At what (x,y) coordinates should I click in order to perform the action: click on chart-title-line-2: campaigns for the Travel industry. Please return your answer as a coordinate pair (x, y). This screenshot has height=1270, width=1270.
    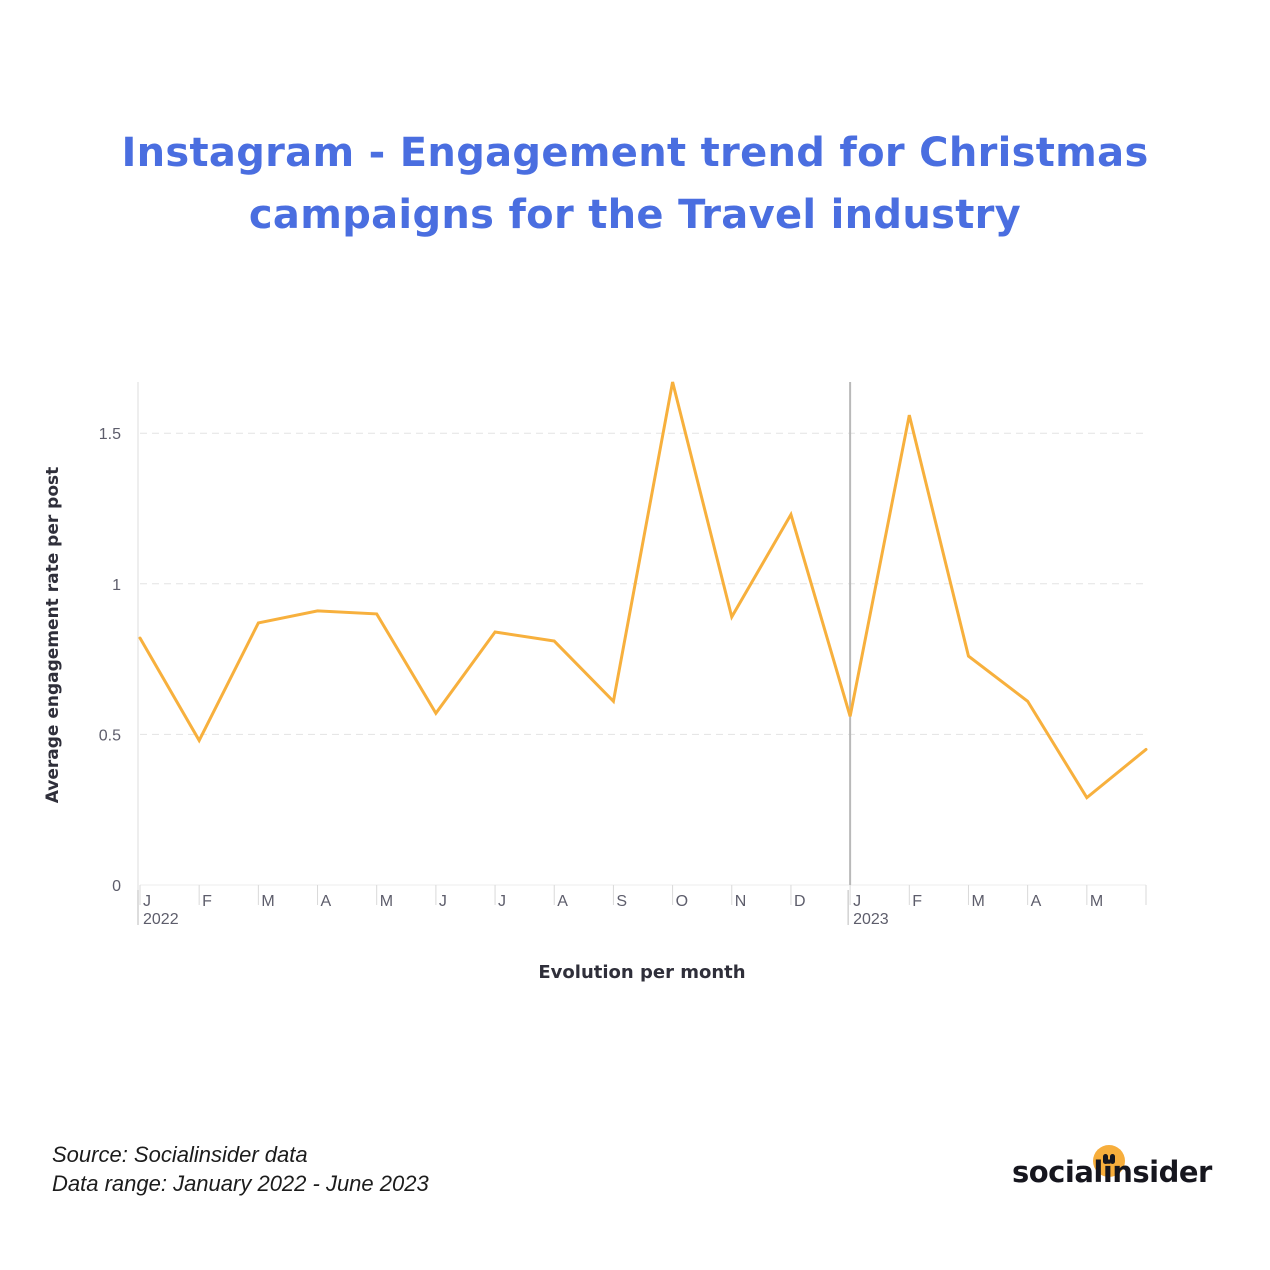
    Looking at the image, I should click on (635, 215).